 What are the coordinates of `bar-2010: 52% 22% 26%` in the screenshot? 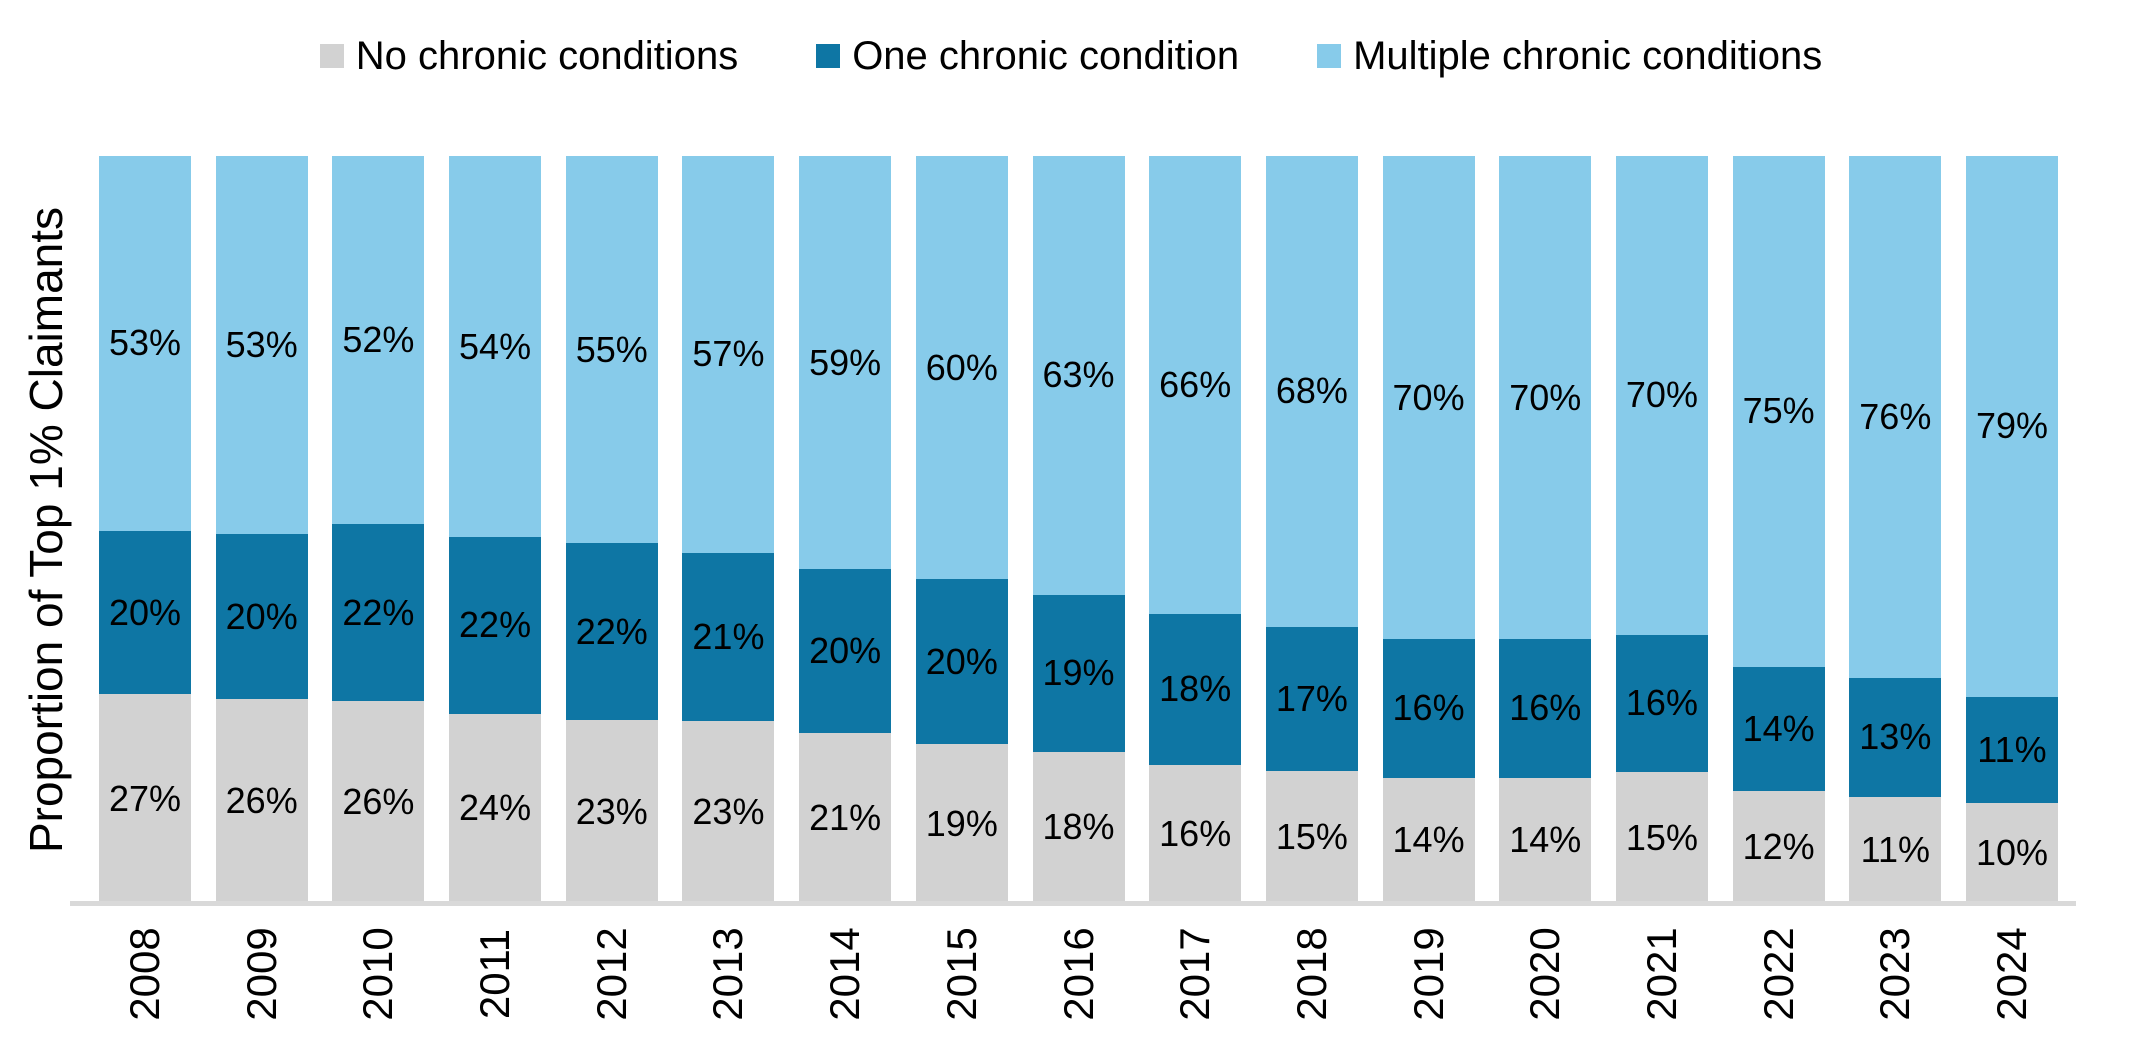 It's located at (378, 529).